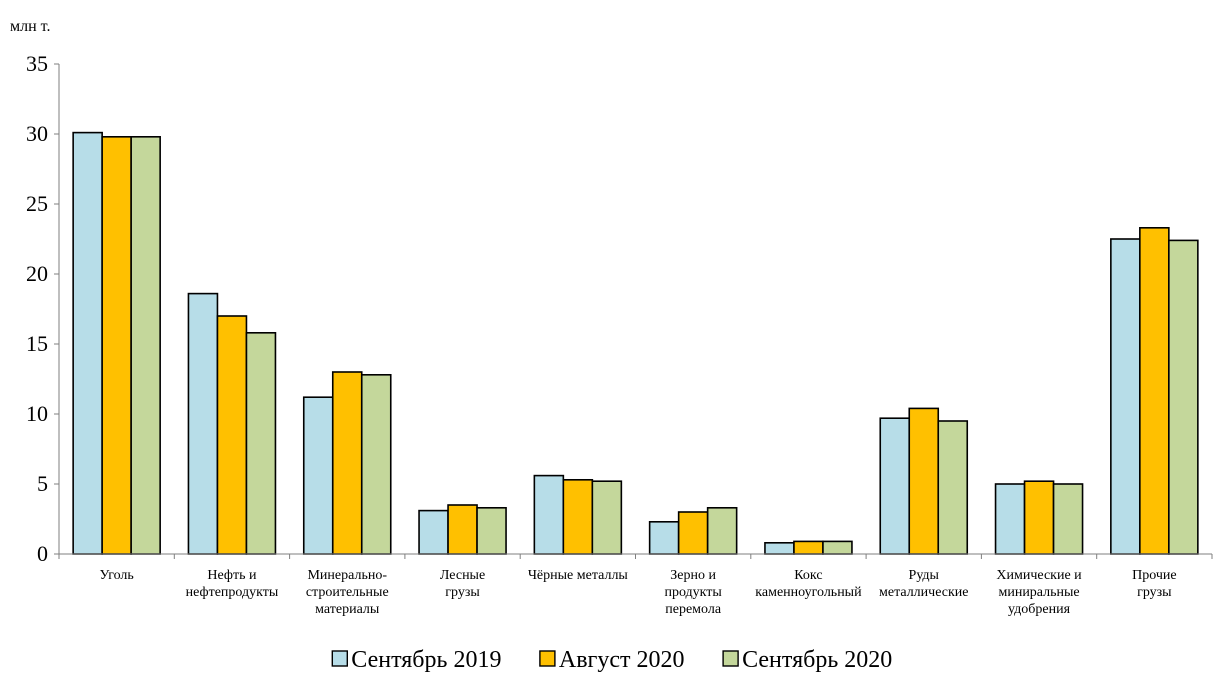  Describe the element at coordinates (622, 660) in the screenshot. I see `legend-label: Август 2020` at that location.